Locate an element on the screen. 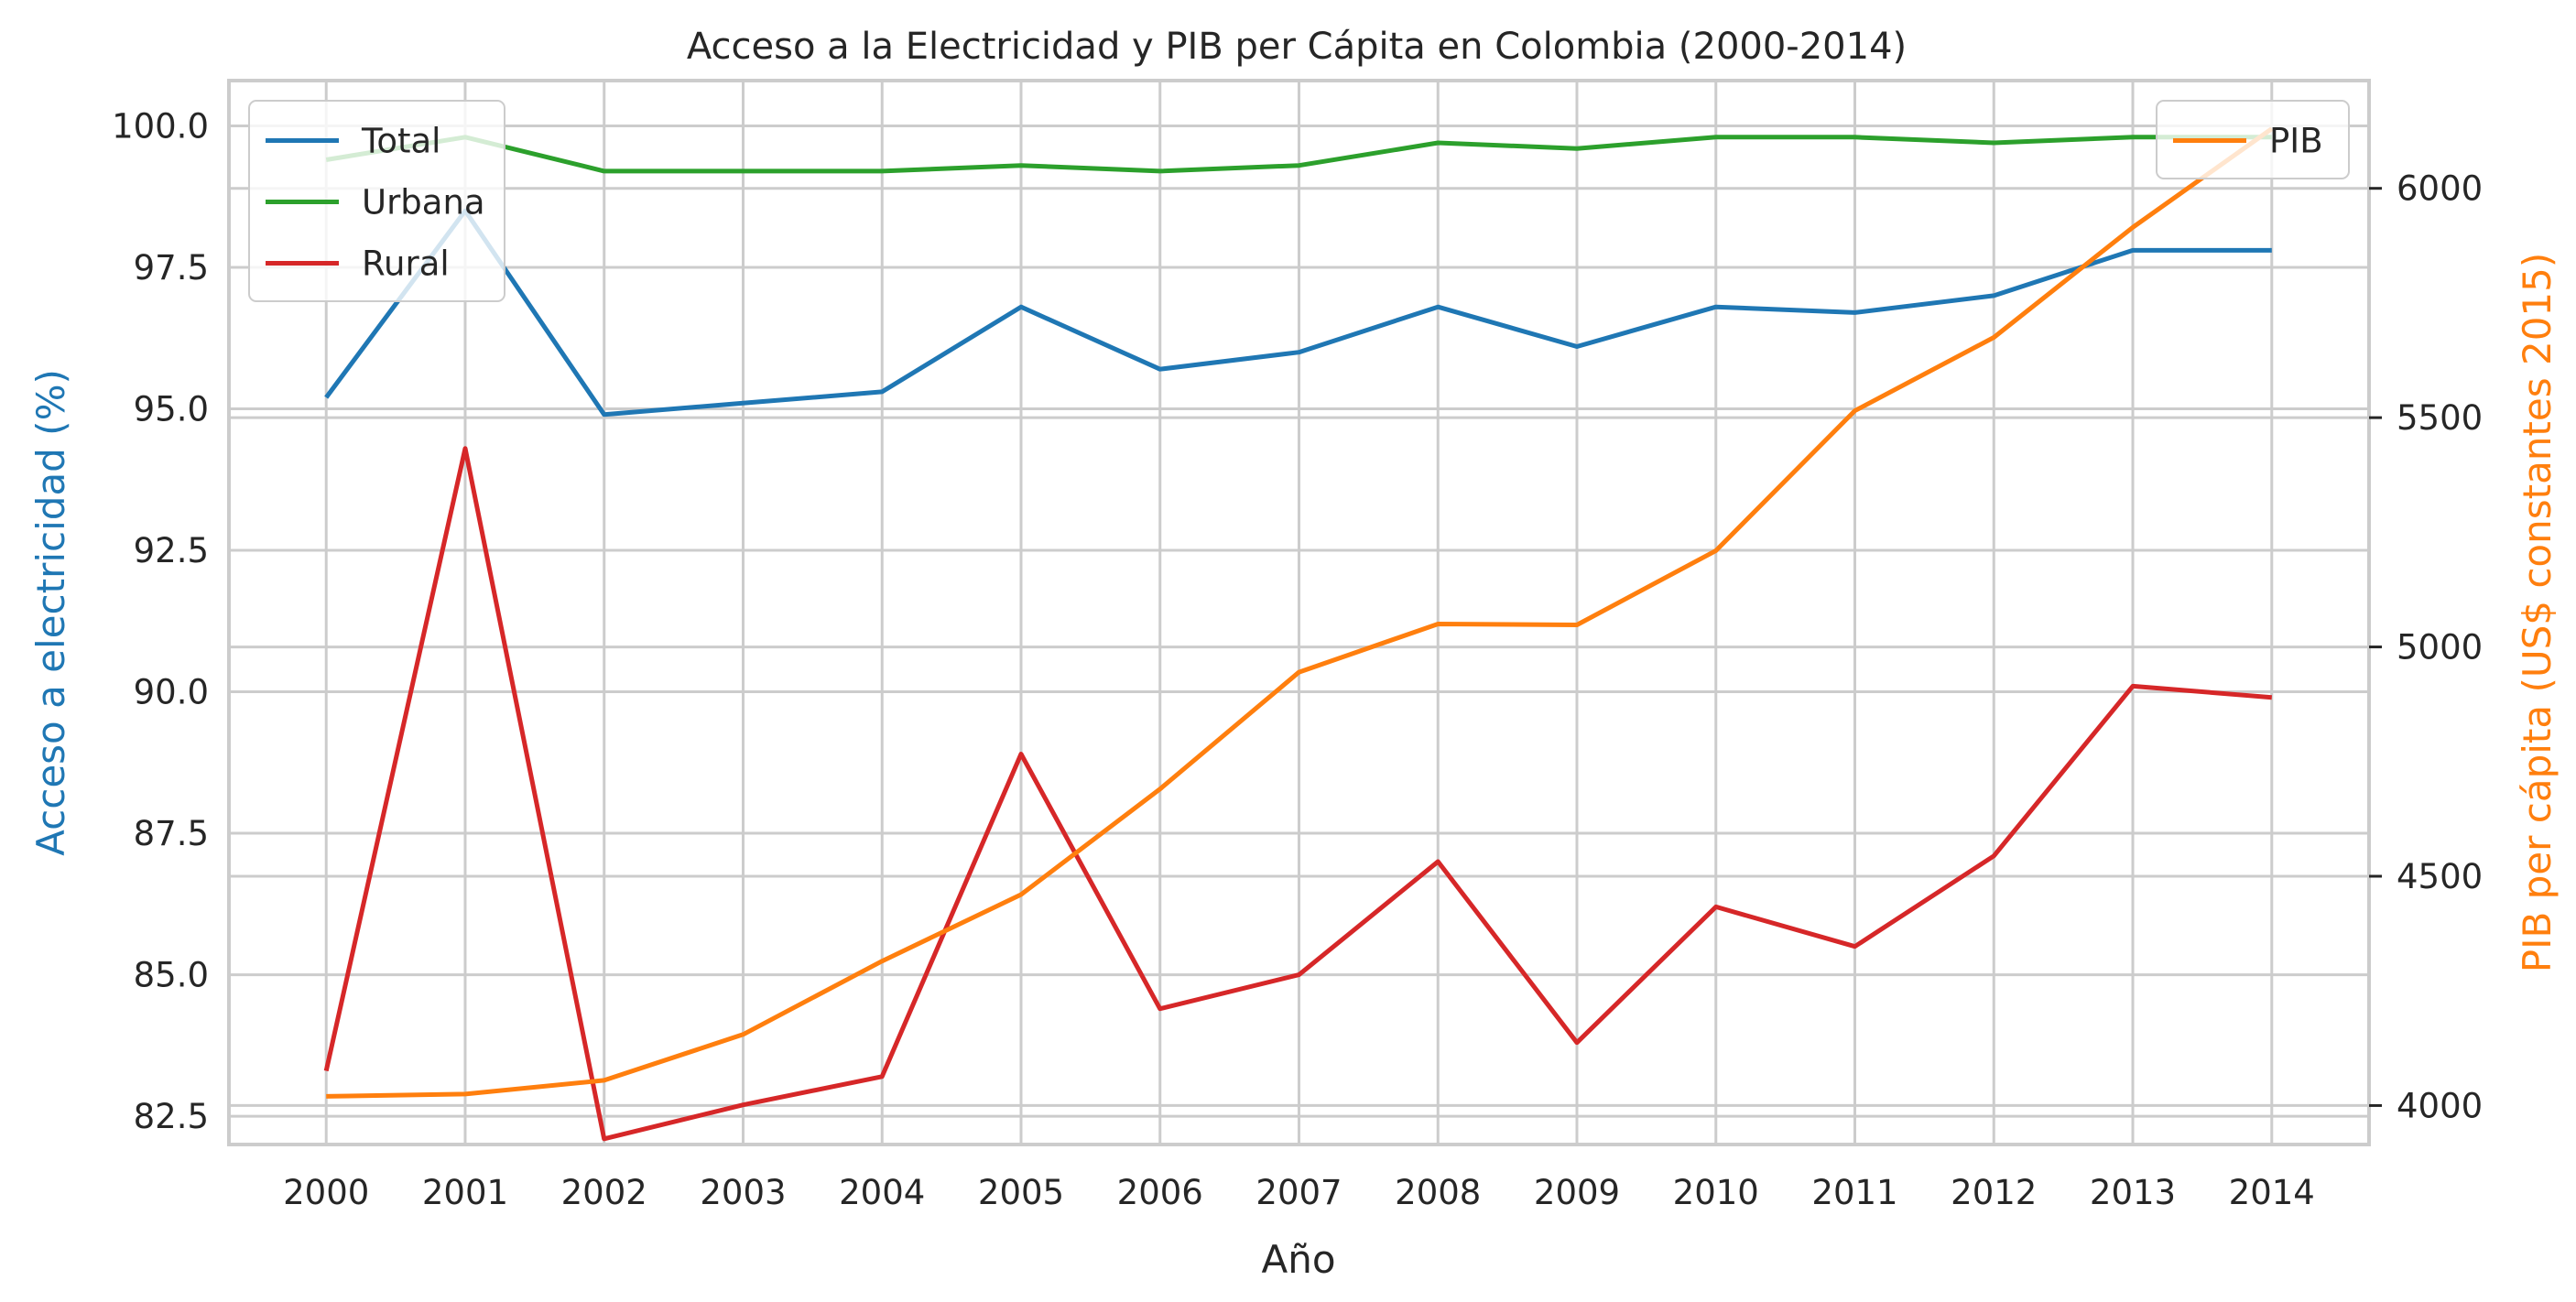 The image size is (2576, 1302). y-axis-label-left: Acceso a electricidad (%) is located at coordinates (50, 613).